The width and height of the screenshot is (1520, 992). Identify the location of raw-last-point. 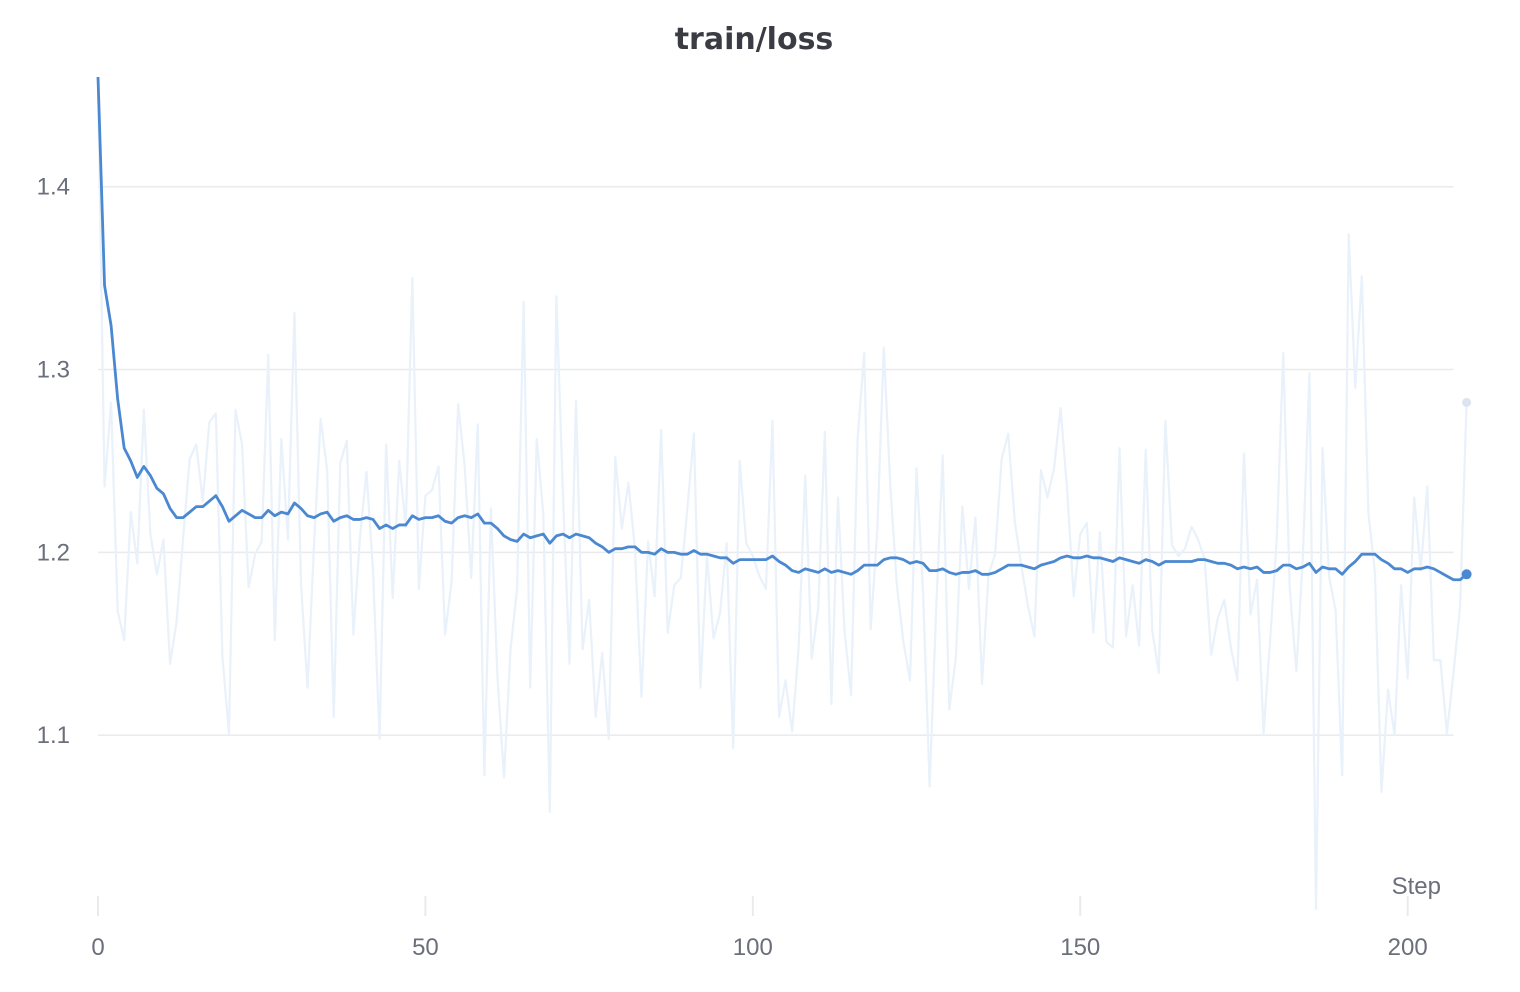
(1467, 402).